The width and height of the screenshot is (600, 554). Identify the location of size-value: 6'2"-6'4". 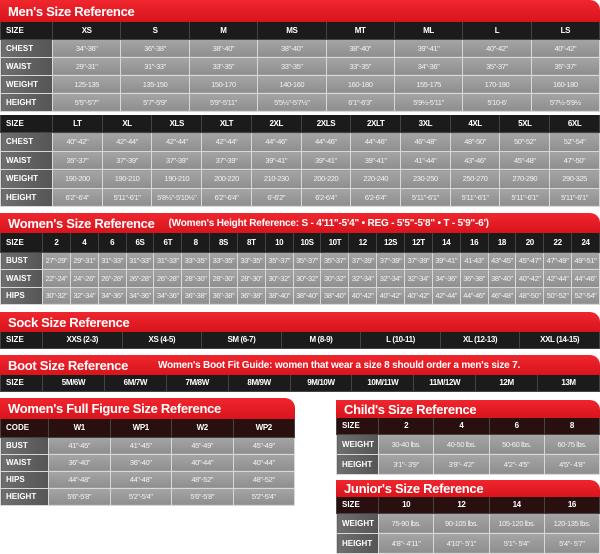
(226, 197).